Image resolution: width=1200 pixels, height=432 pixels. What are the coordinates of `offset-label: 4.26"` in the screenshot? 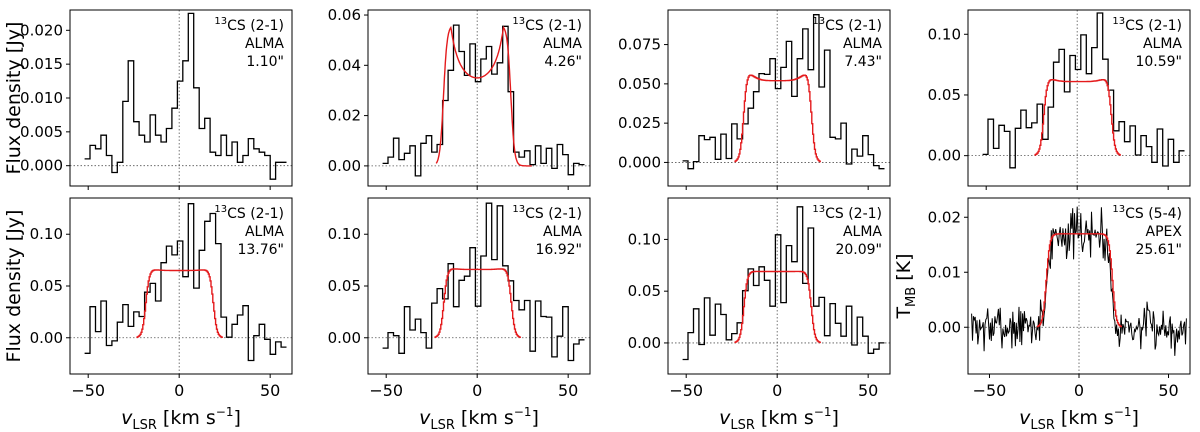 It's located at (563, 62).